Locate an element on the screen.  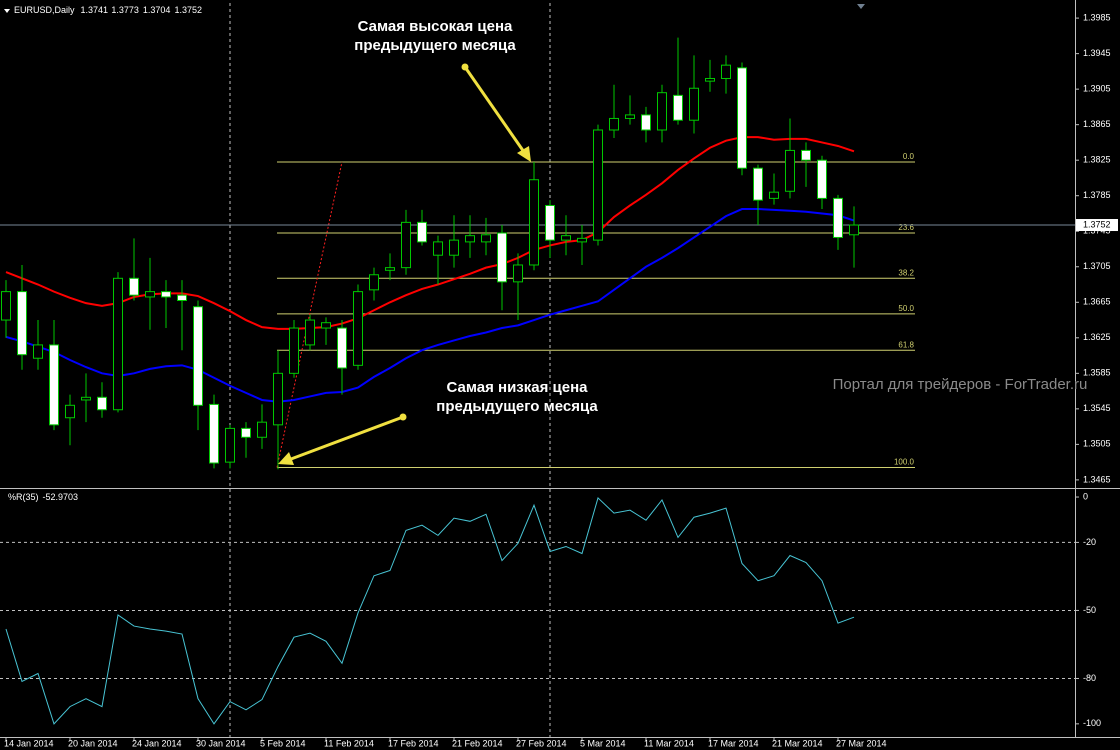
annotation: Самая высокая цена is located at coordinates (435, 26).